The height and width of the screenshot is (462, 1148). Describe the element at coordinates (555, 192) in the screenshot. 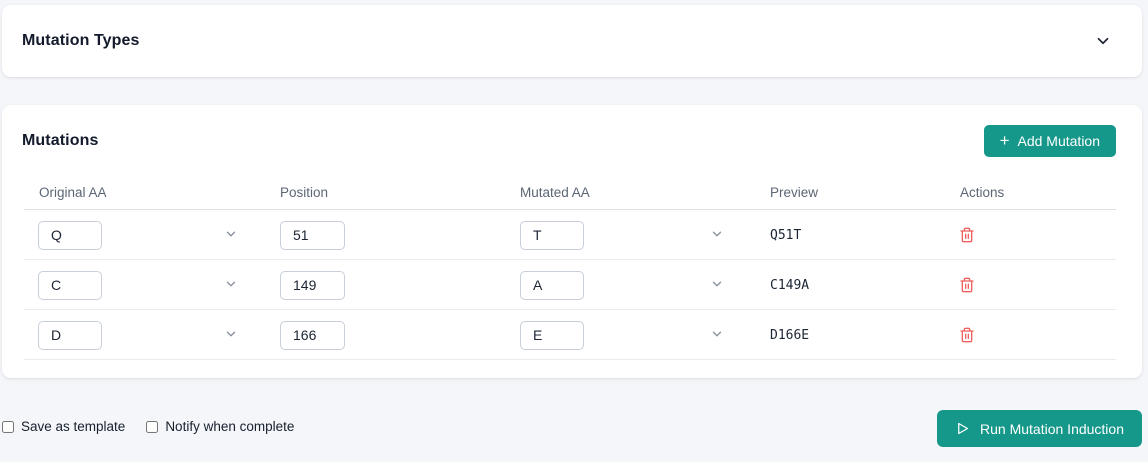

I see `column-header-mutated-aa: Mutated AA` at that location.